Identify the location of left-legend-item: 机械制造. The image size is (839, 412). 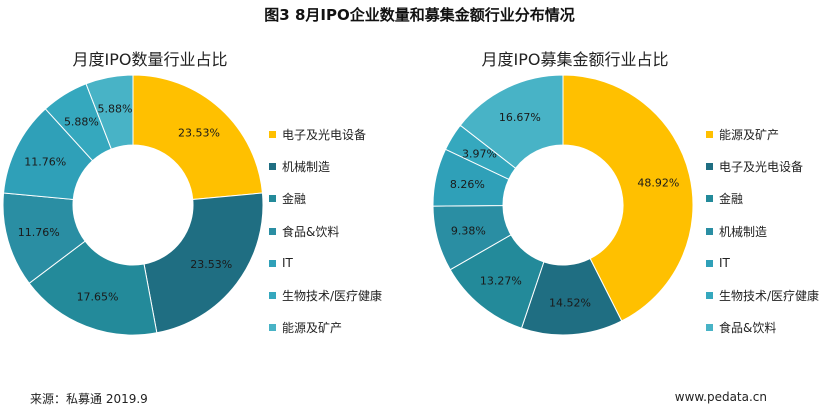
(325, 166).